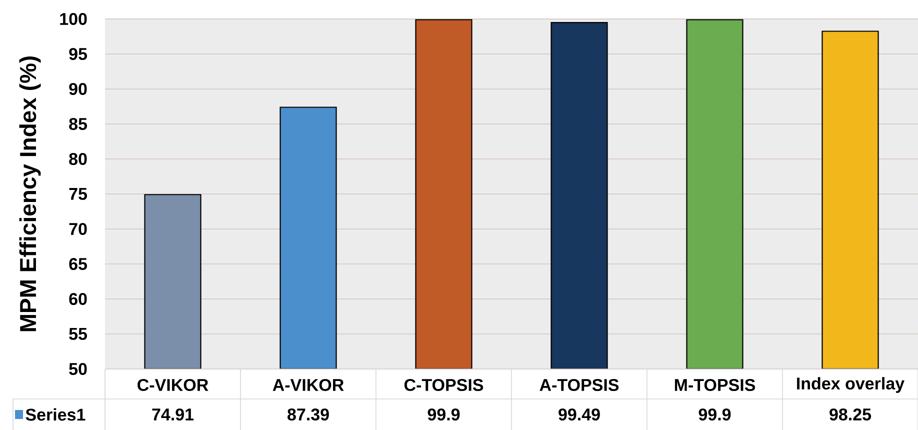 The width and height of the screenshot is (918, 430). I want to click on y-tick-label: 90, so click(78, 89).